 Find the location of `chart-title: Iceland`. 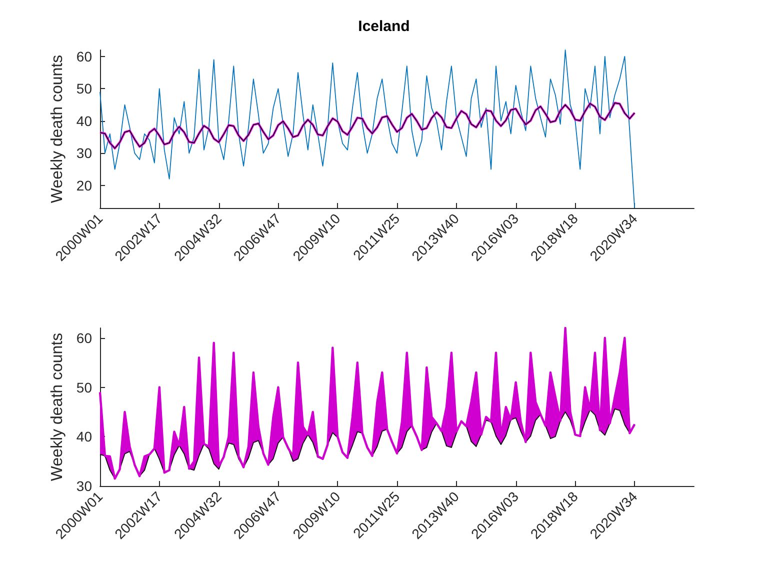

chart-title: Iceland is located at coordinates (384, 26).